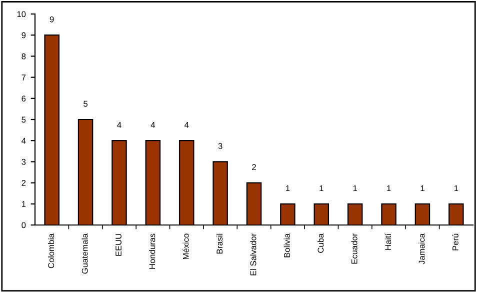 This screenshot has width=478, height=292. I want to click on y-tick-label: 8, so click(24, 56).